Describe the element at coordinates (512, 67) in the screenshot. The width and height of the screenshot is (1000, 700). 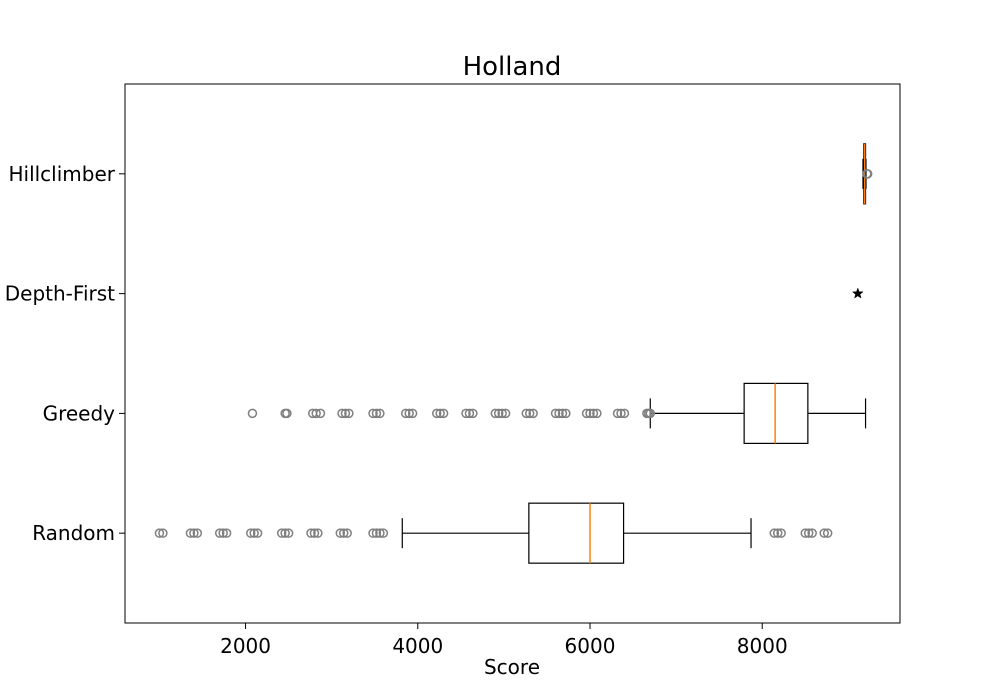
I see `chart-title: Holland` at that location.